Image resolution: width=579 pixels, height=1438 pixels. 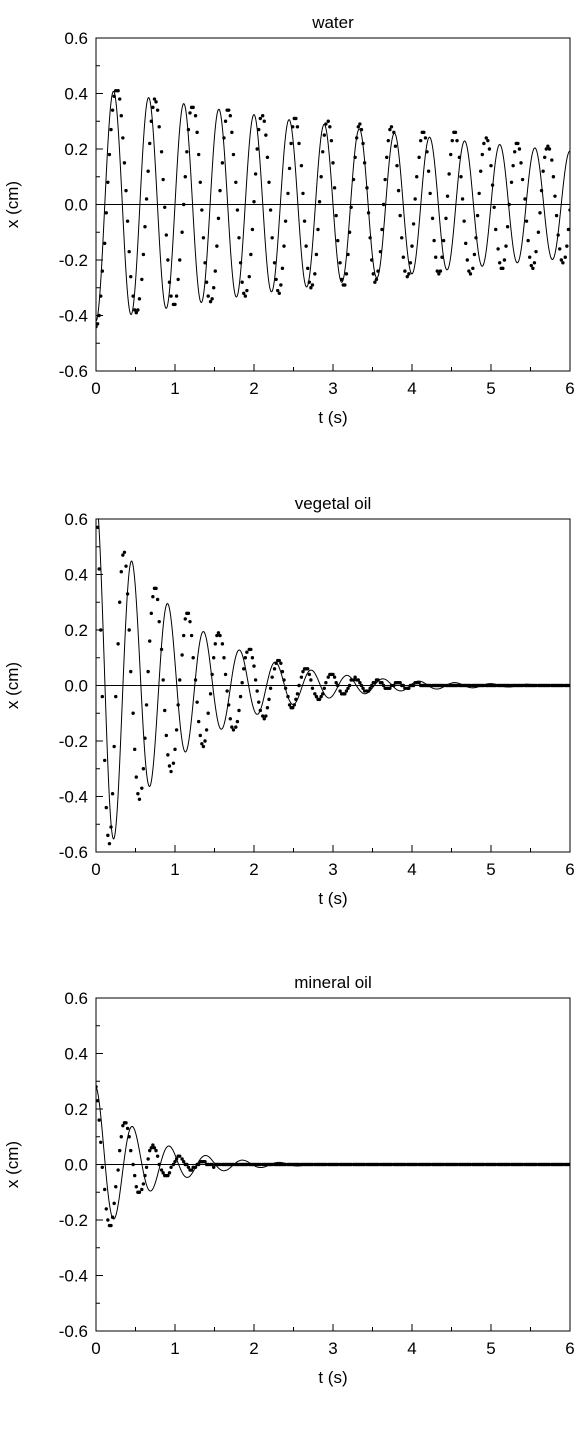 What do you see at coordinates (73, 741) in the screenshot?
I see `y-tick-label: -0.2` at bounding box center [73, 741].